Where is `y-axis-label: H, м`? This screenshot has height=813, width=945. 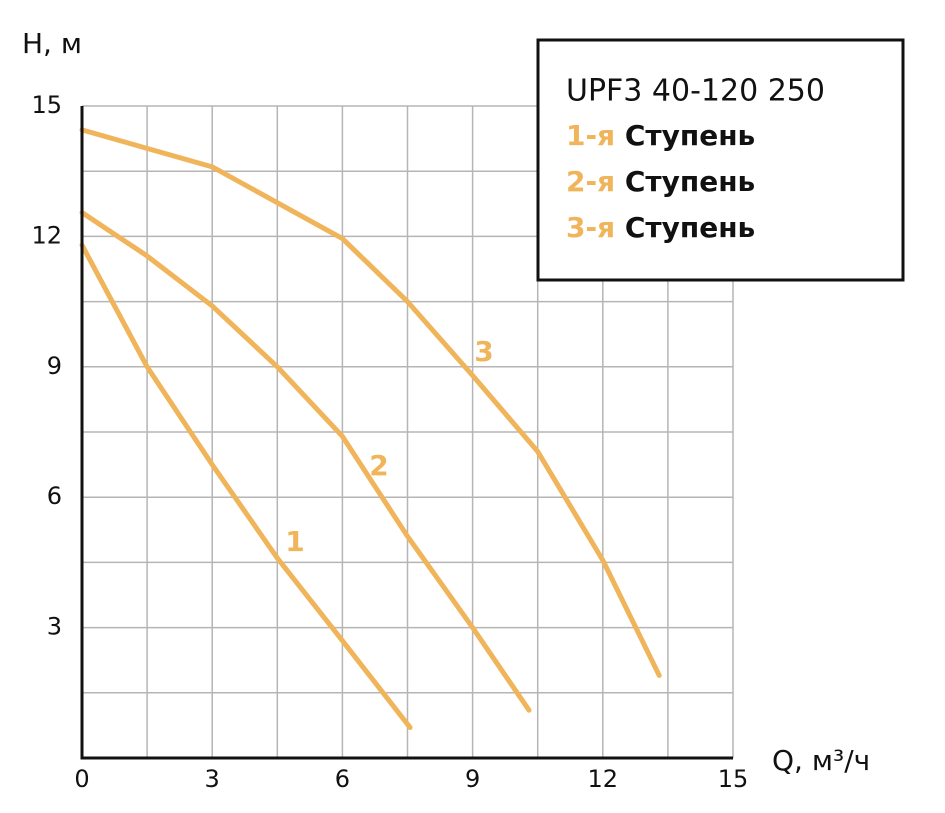 y-axis-label: H, м is located at coordinates (52, 43).